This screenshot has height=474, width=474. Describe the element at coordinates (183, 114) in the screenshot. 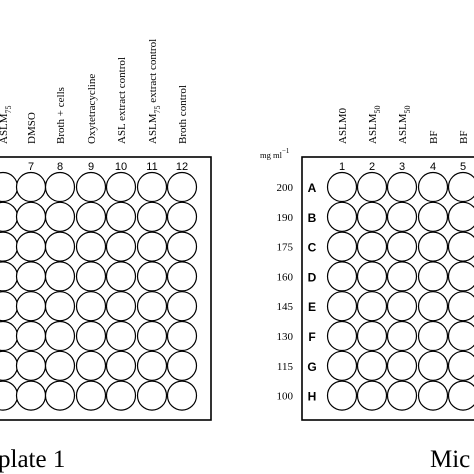

I see `left-column-label-7: Broth control` at that location.